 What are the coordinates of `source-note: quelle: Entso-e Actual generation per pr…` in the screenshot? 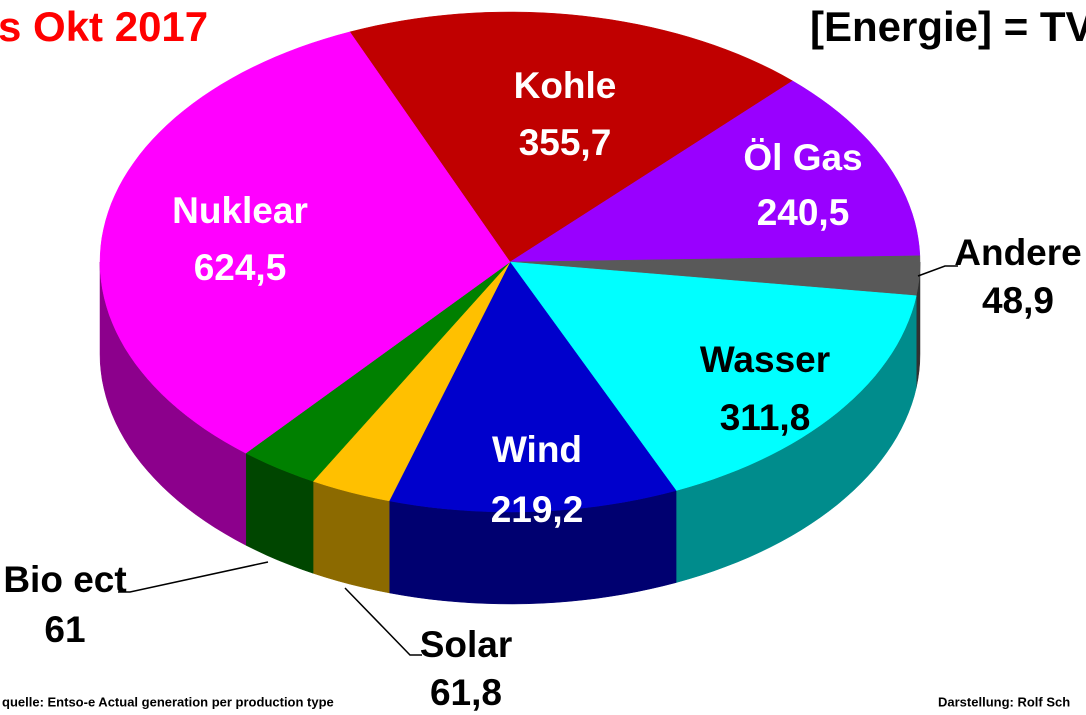 It's located at (168, 701).